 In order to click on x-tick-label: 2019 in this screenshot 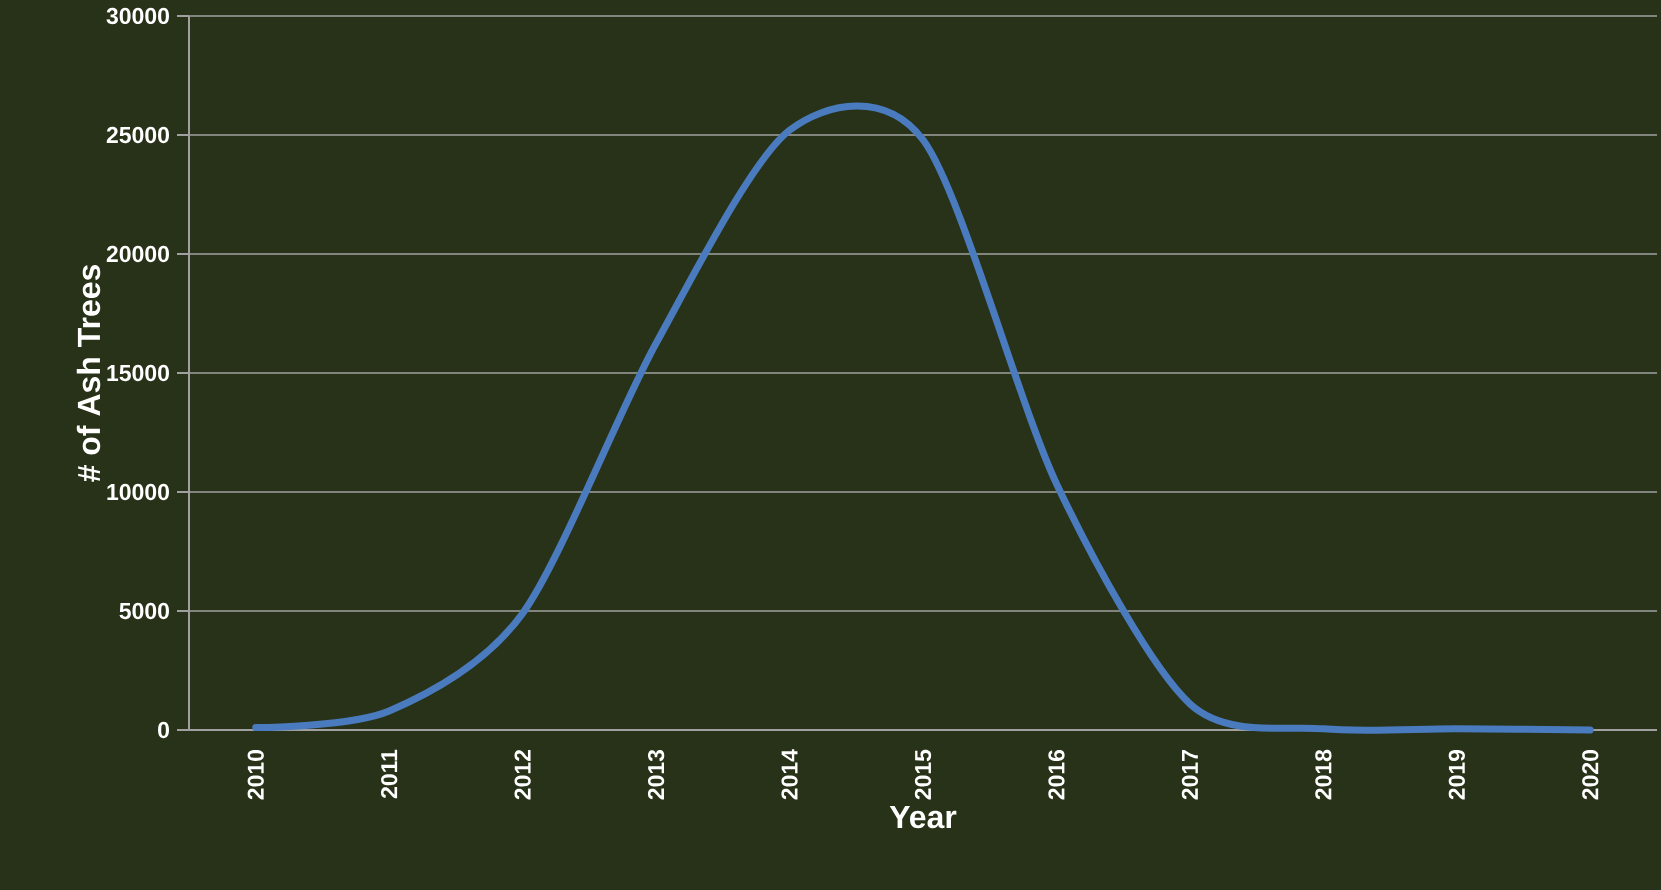, I will do `click(1456, 774)`.